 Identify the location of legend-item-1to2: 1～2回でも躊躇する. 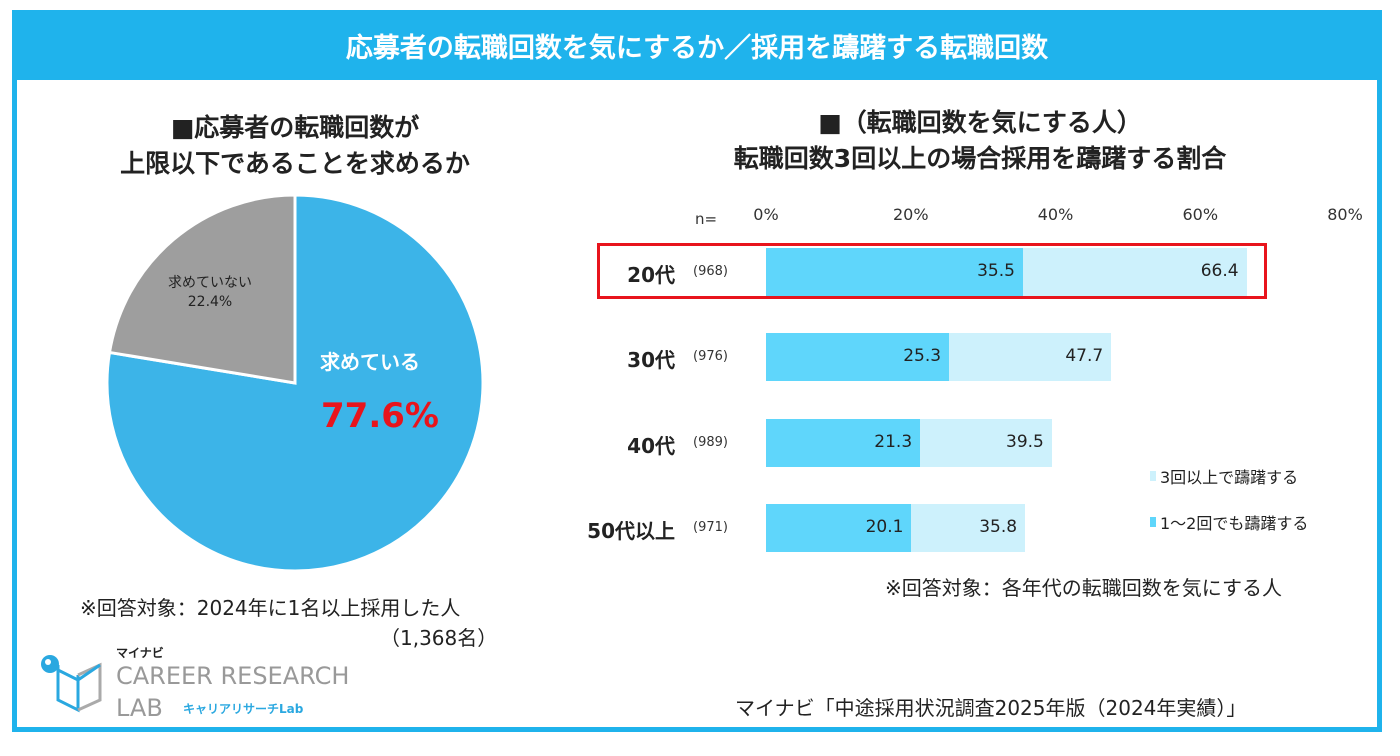
(1229, 522).